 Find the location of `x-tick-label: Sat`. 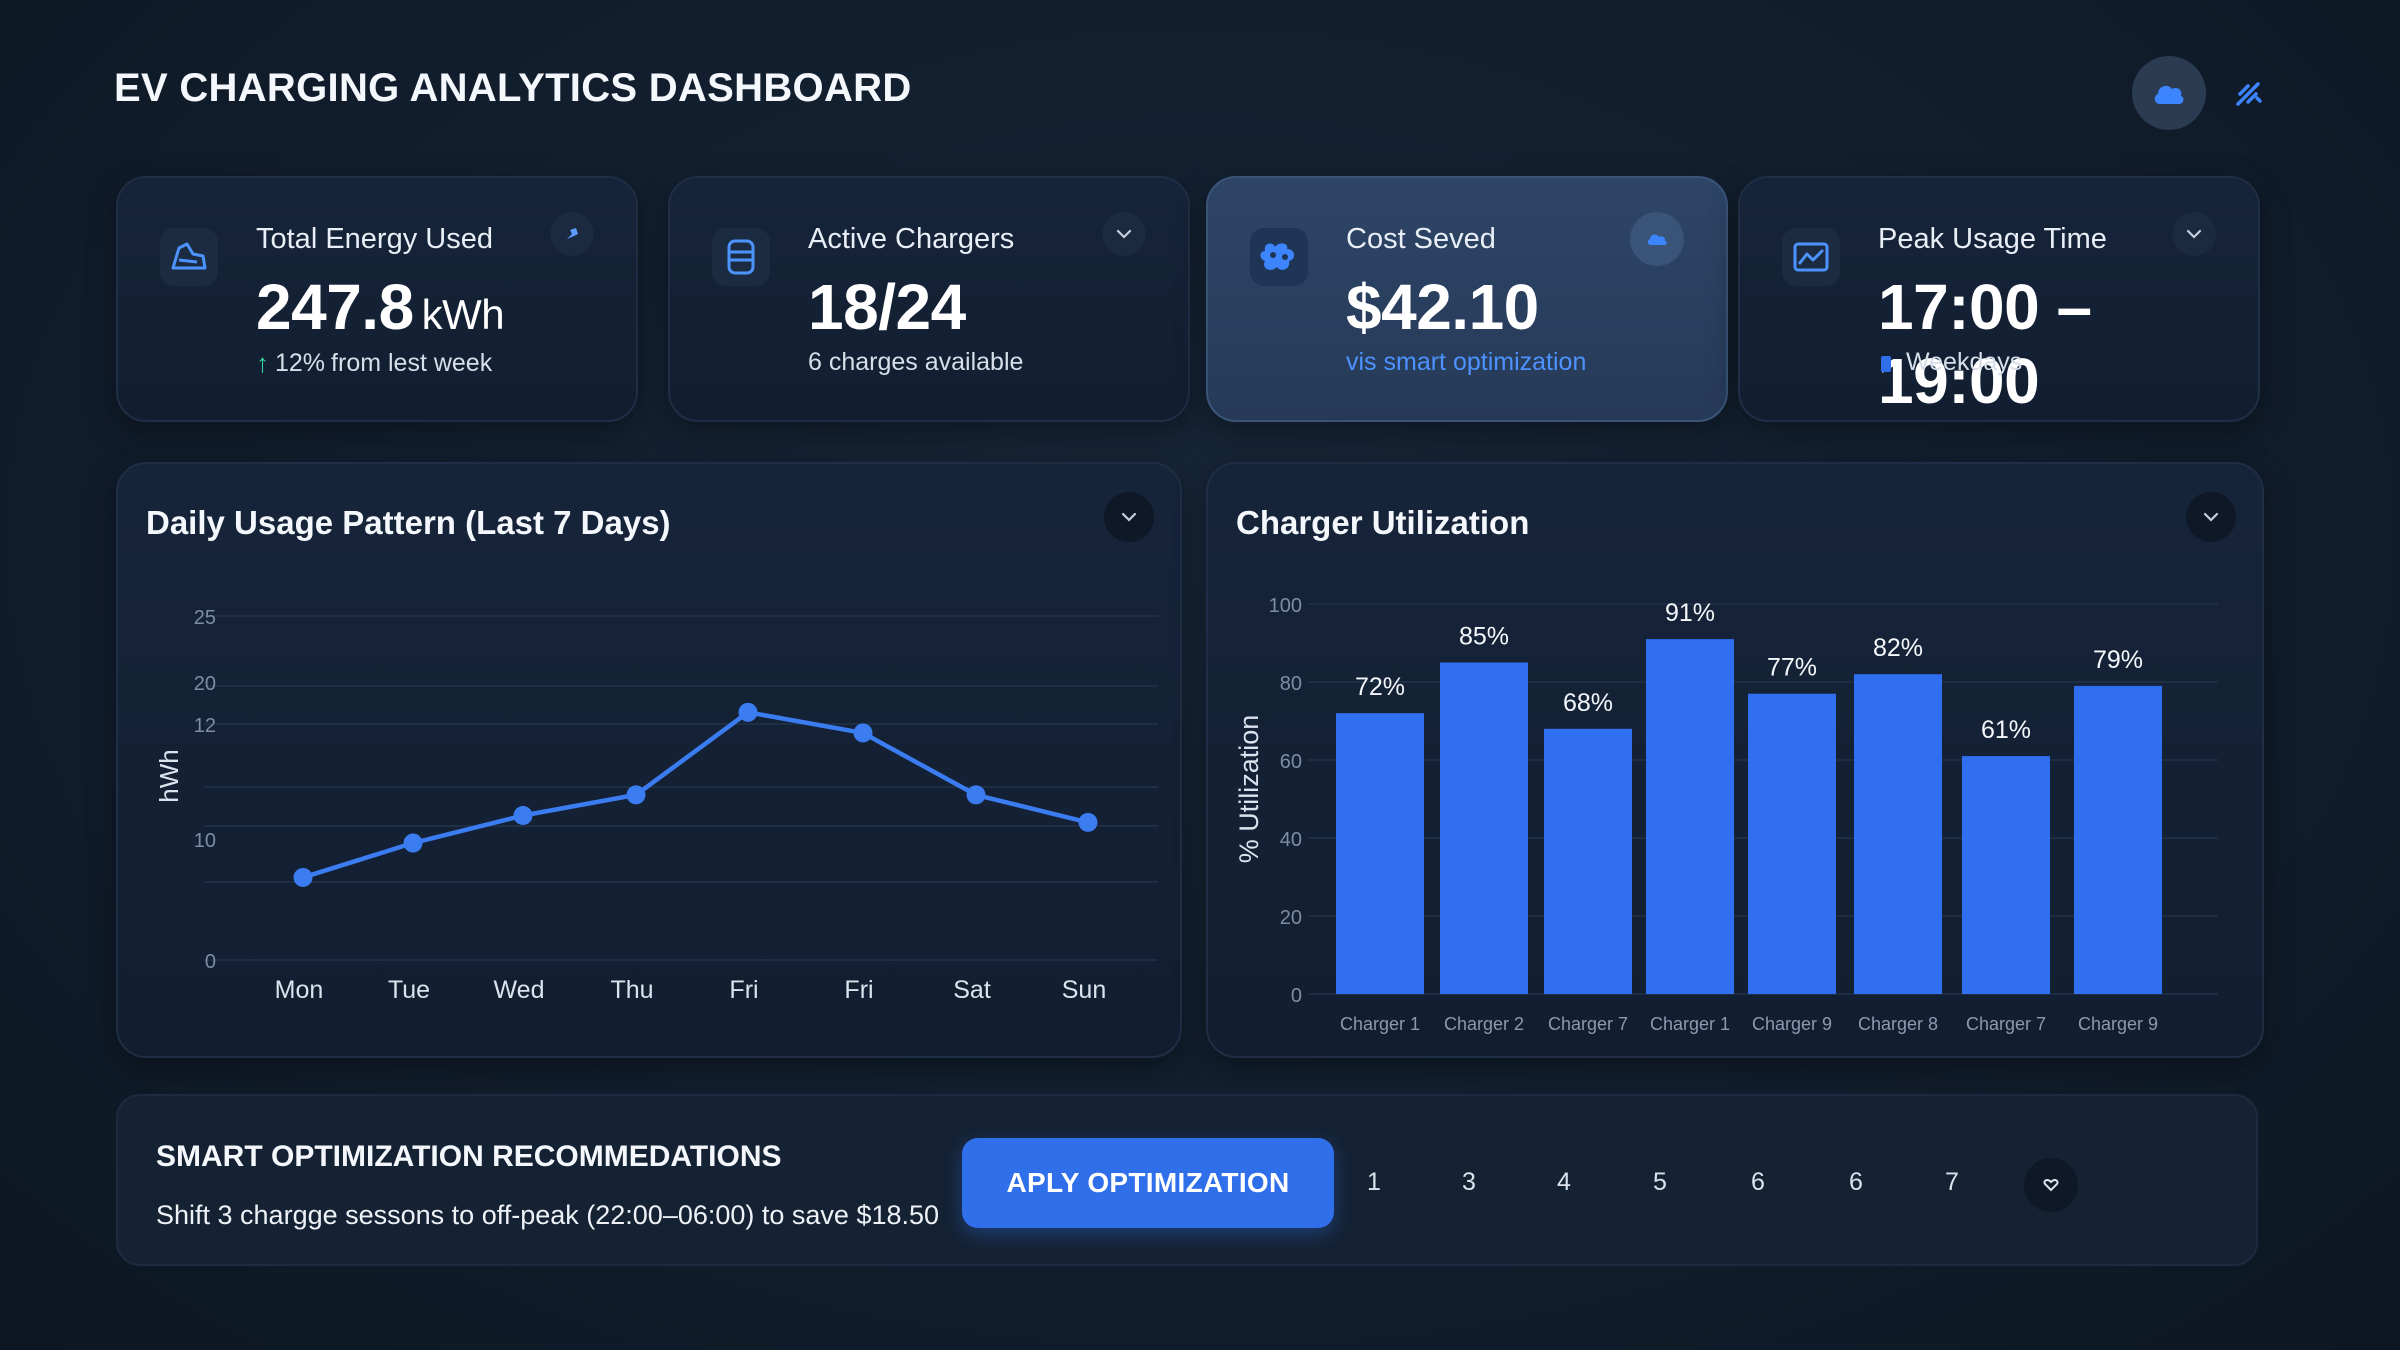

x-tick-label: Sat is located at coordinates (972, 990).